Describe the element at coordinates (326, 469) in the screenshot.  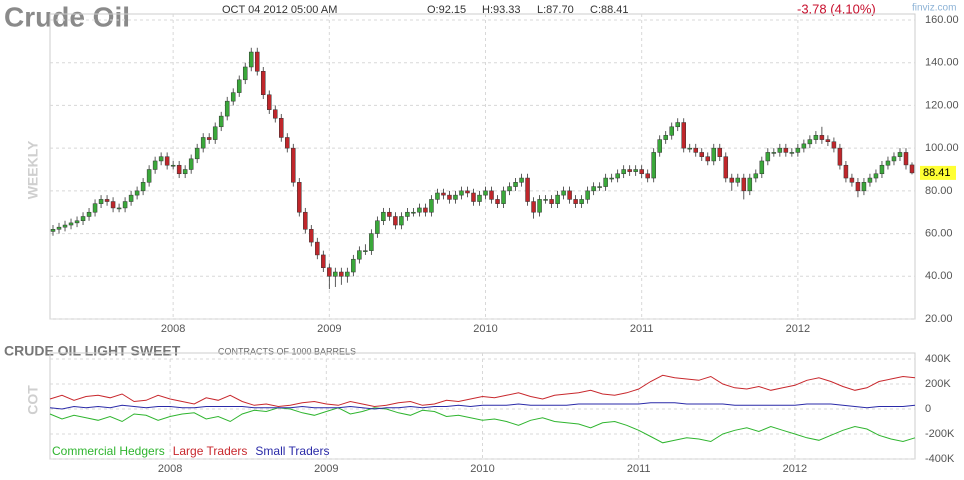
I see `x-tick-label: 2009` at that location.